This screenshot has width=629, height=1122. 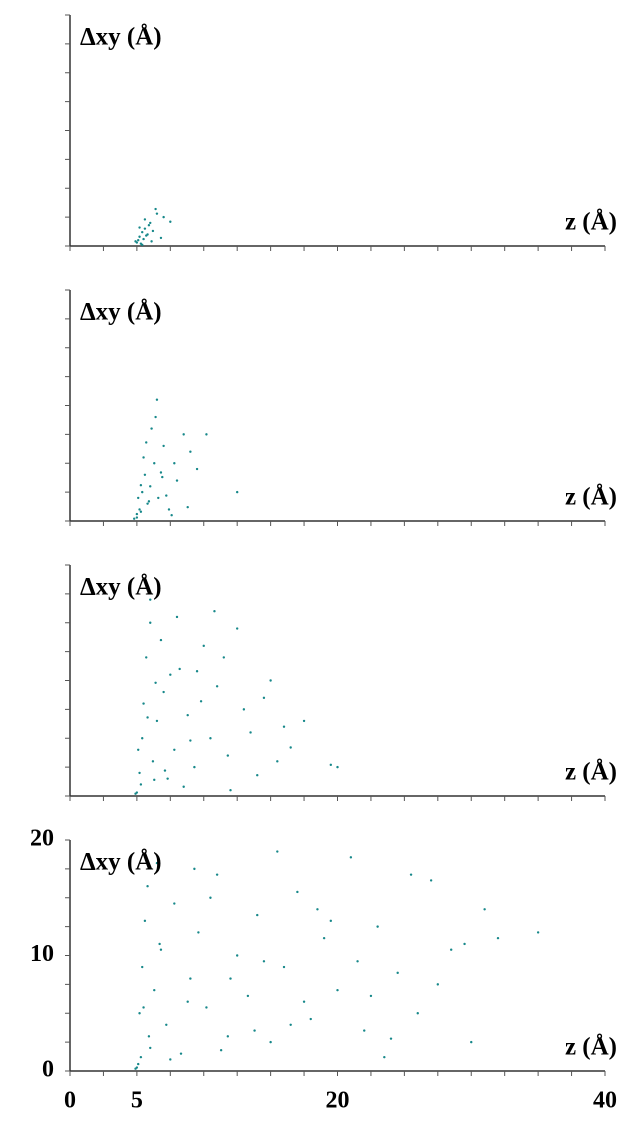 What do you see at coordinates (137, 1101) in the screenshot?
I see `x-tick-label: 5` at bounding box center [137, 1101].